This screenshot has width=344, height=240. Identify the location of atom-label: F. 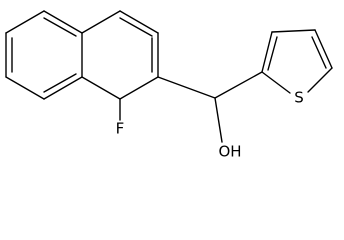
(120, 129).